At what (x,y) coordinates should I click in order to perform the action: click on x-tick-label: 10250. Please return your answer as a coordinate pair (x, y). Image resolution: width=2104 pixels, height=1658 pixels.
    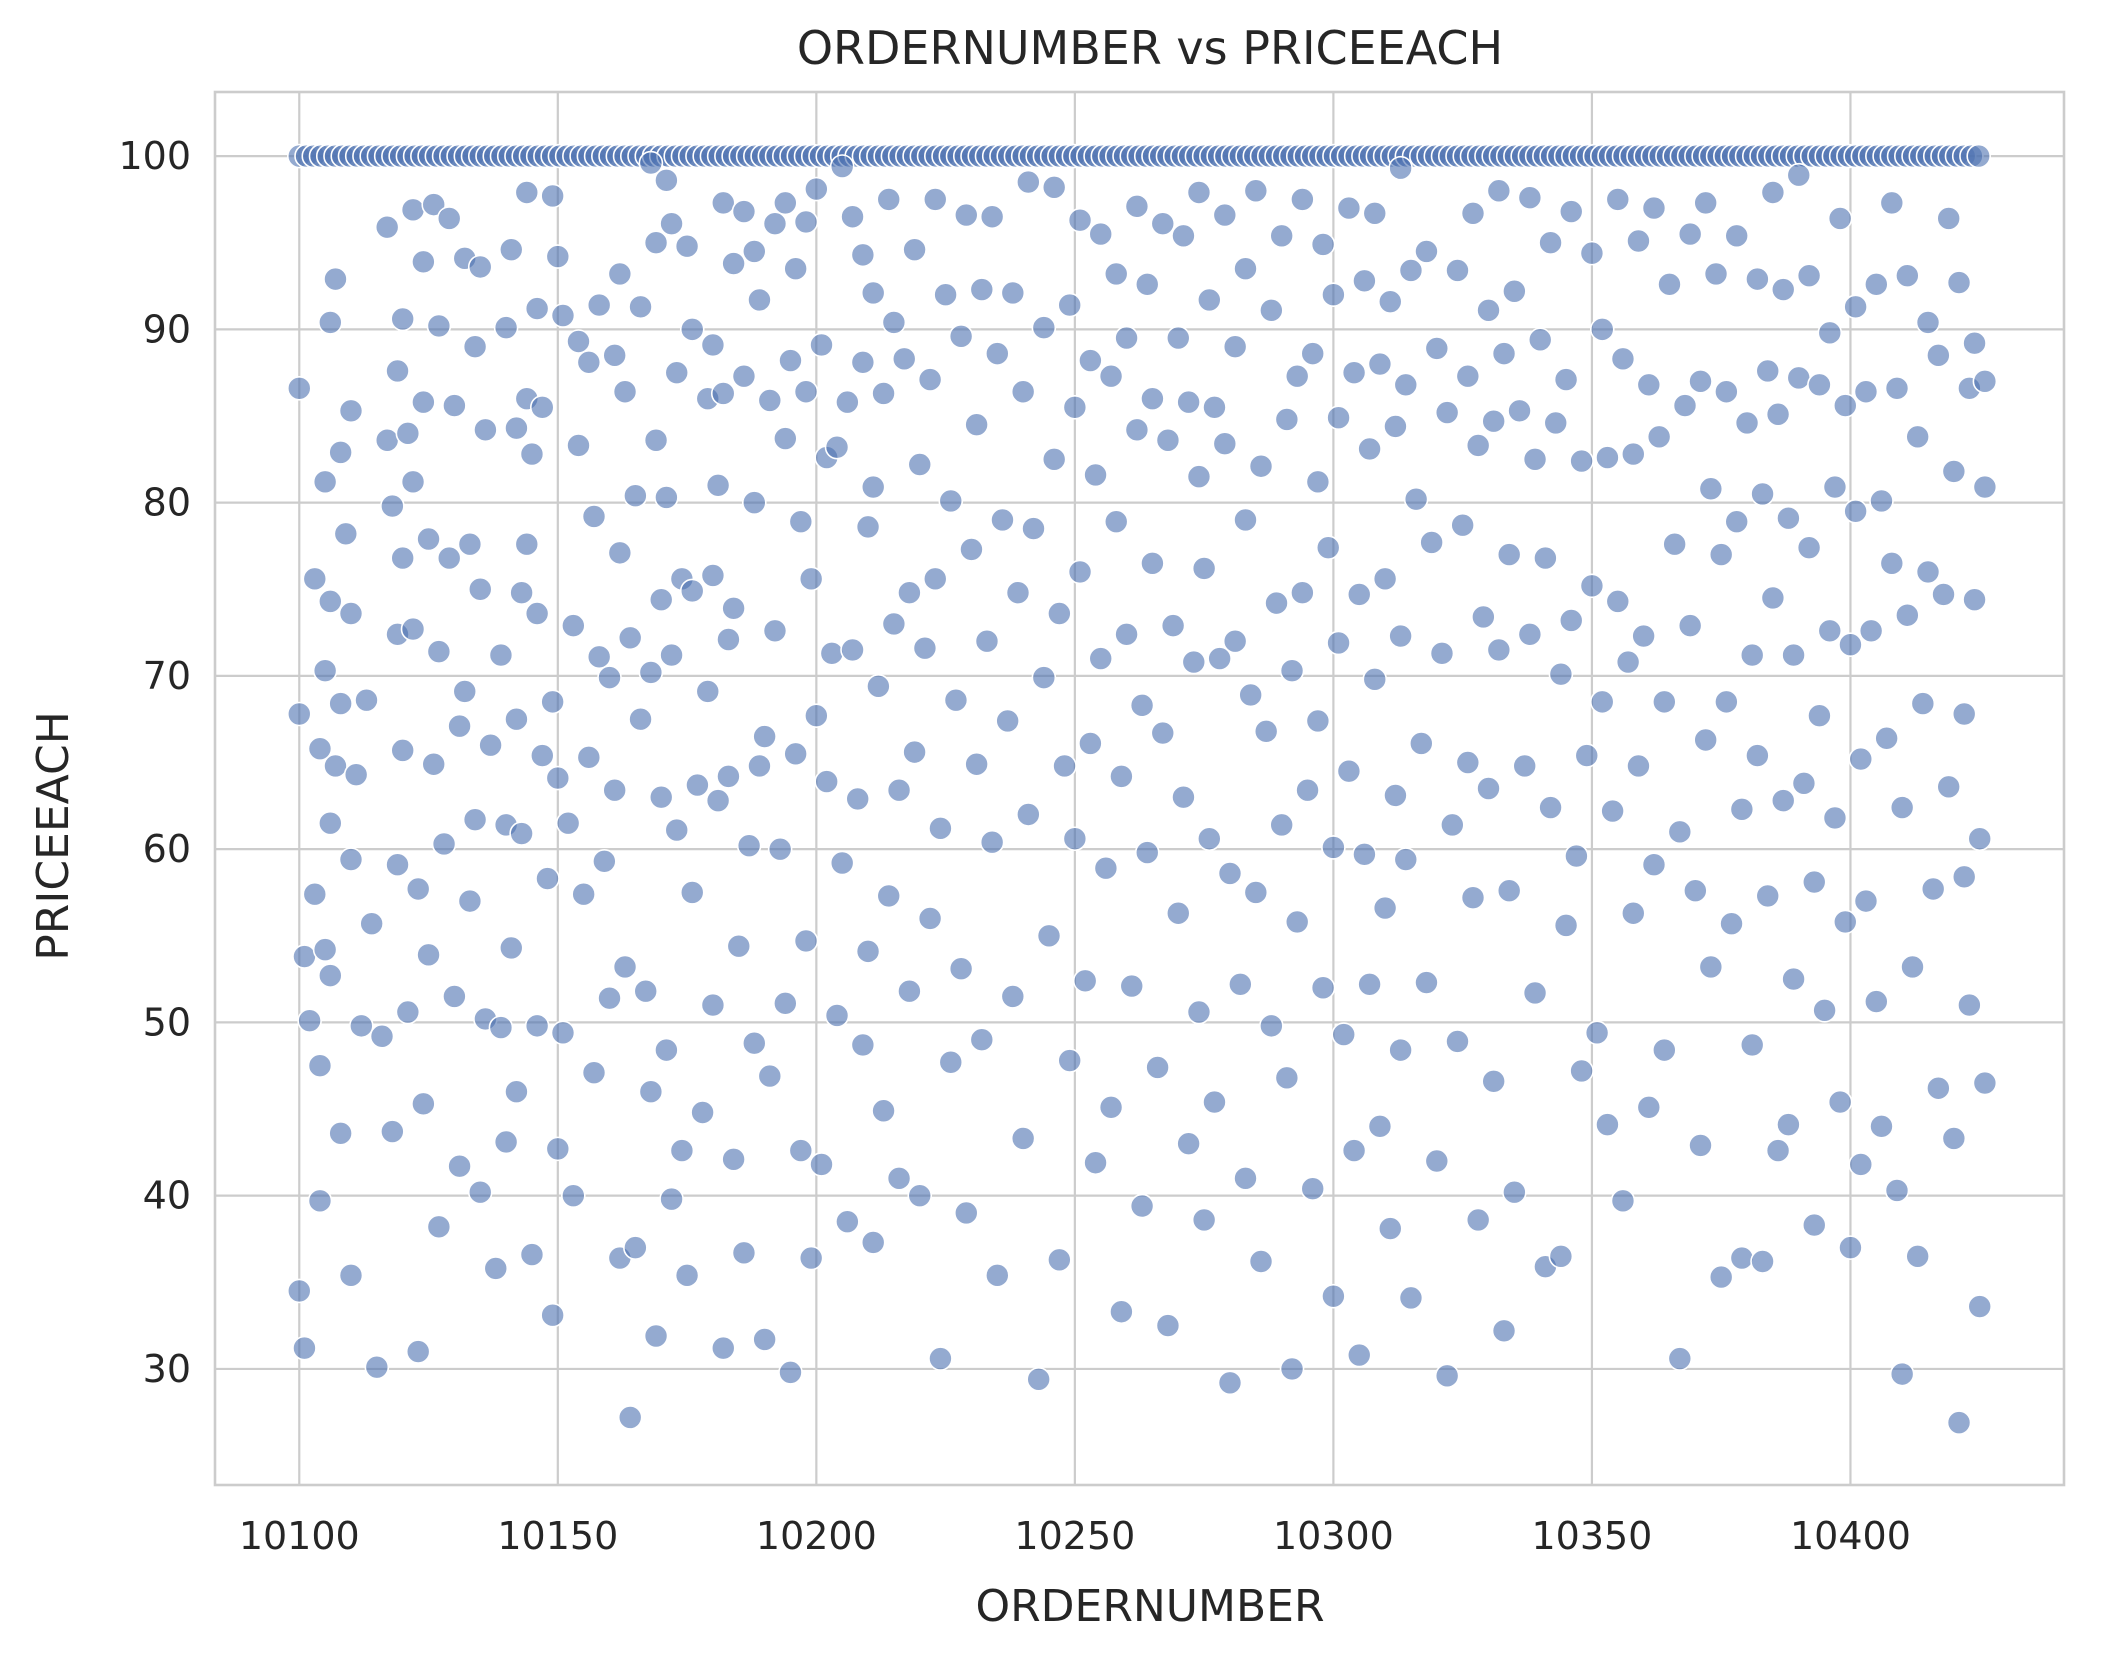
    Looking at the image, I should click on (1074, 1536).